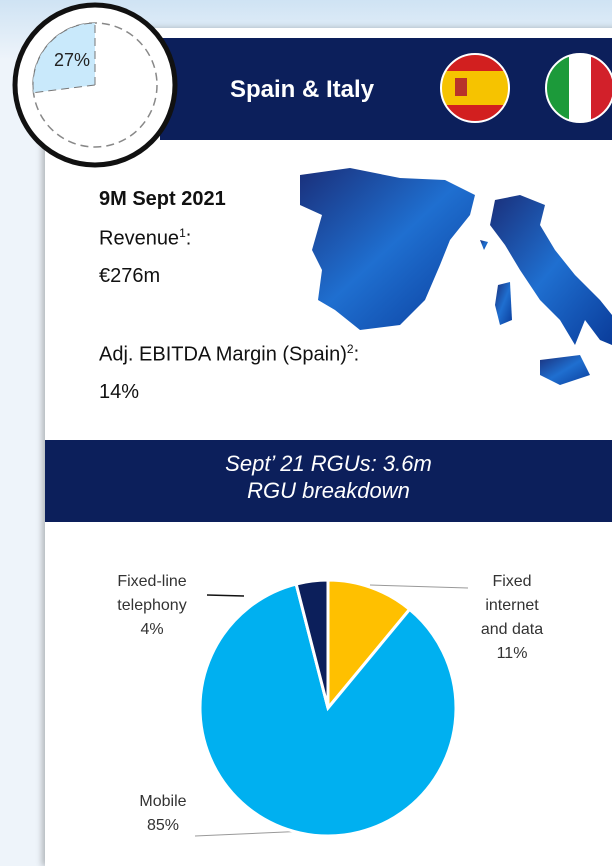 The height and width of the screenshot is (866, 612). Describe the element at coordinates (302, 89) in the screenshot. I see `title: Spain & Italy` at that location.